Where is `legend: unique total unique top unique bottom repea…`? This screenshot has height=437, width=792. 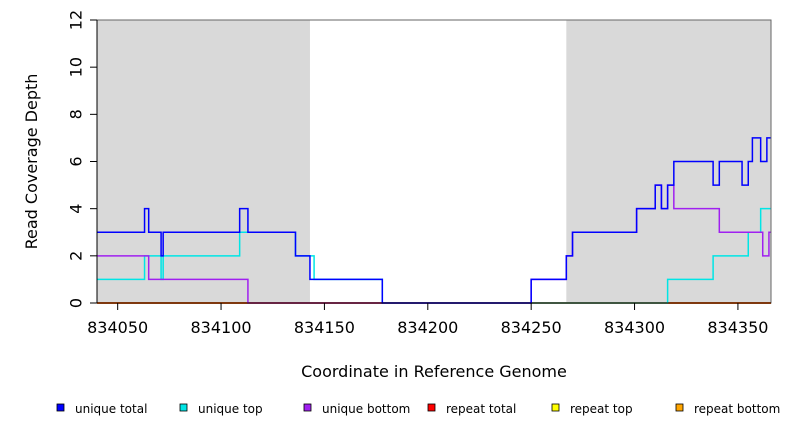 legend: unique total unique top unique bottom repea… is located at coordinates (418, 409).